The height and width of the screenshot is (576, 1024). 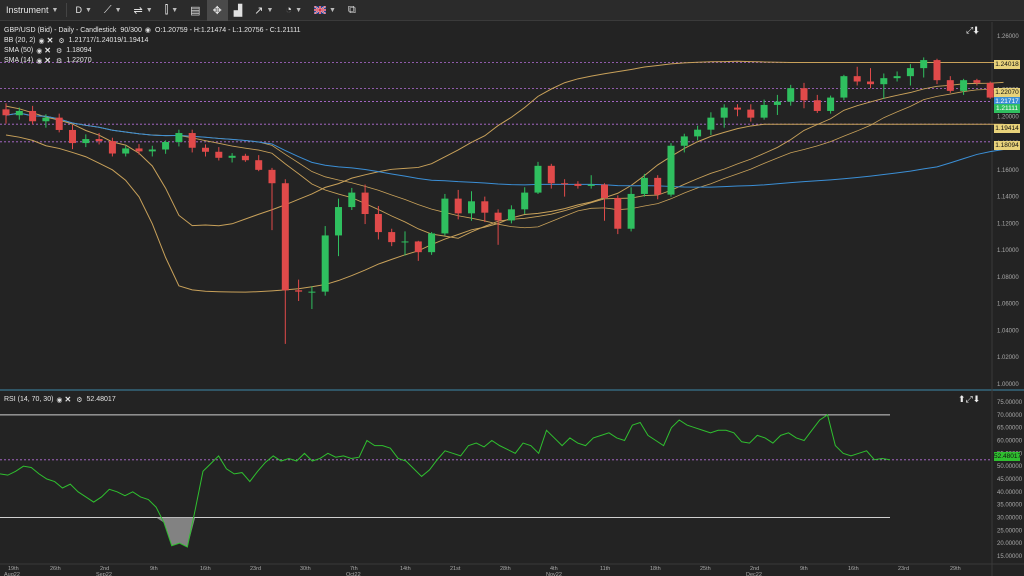 What do you see at coordinates (217, 10) in the screenshot?
I see `crosshair-button: ✥` at bounding box center [217, 10].